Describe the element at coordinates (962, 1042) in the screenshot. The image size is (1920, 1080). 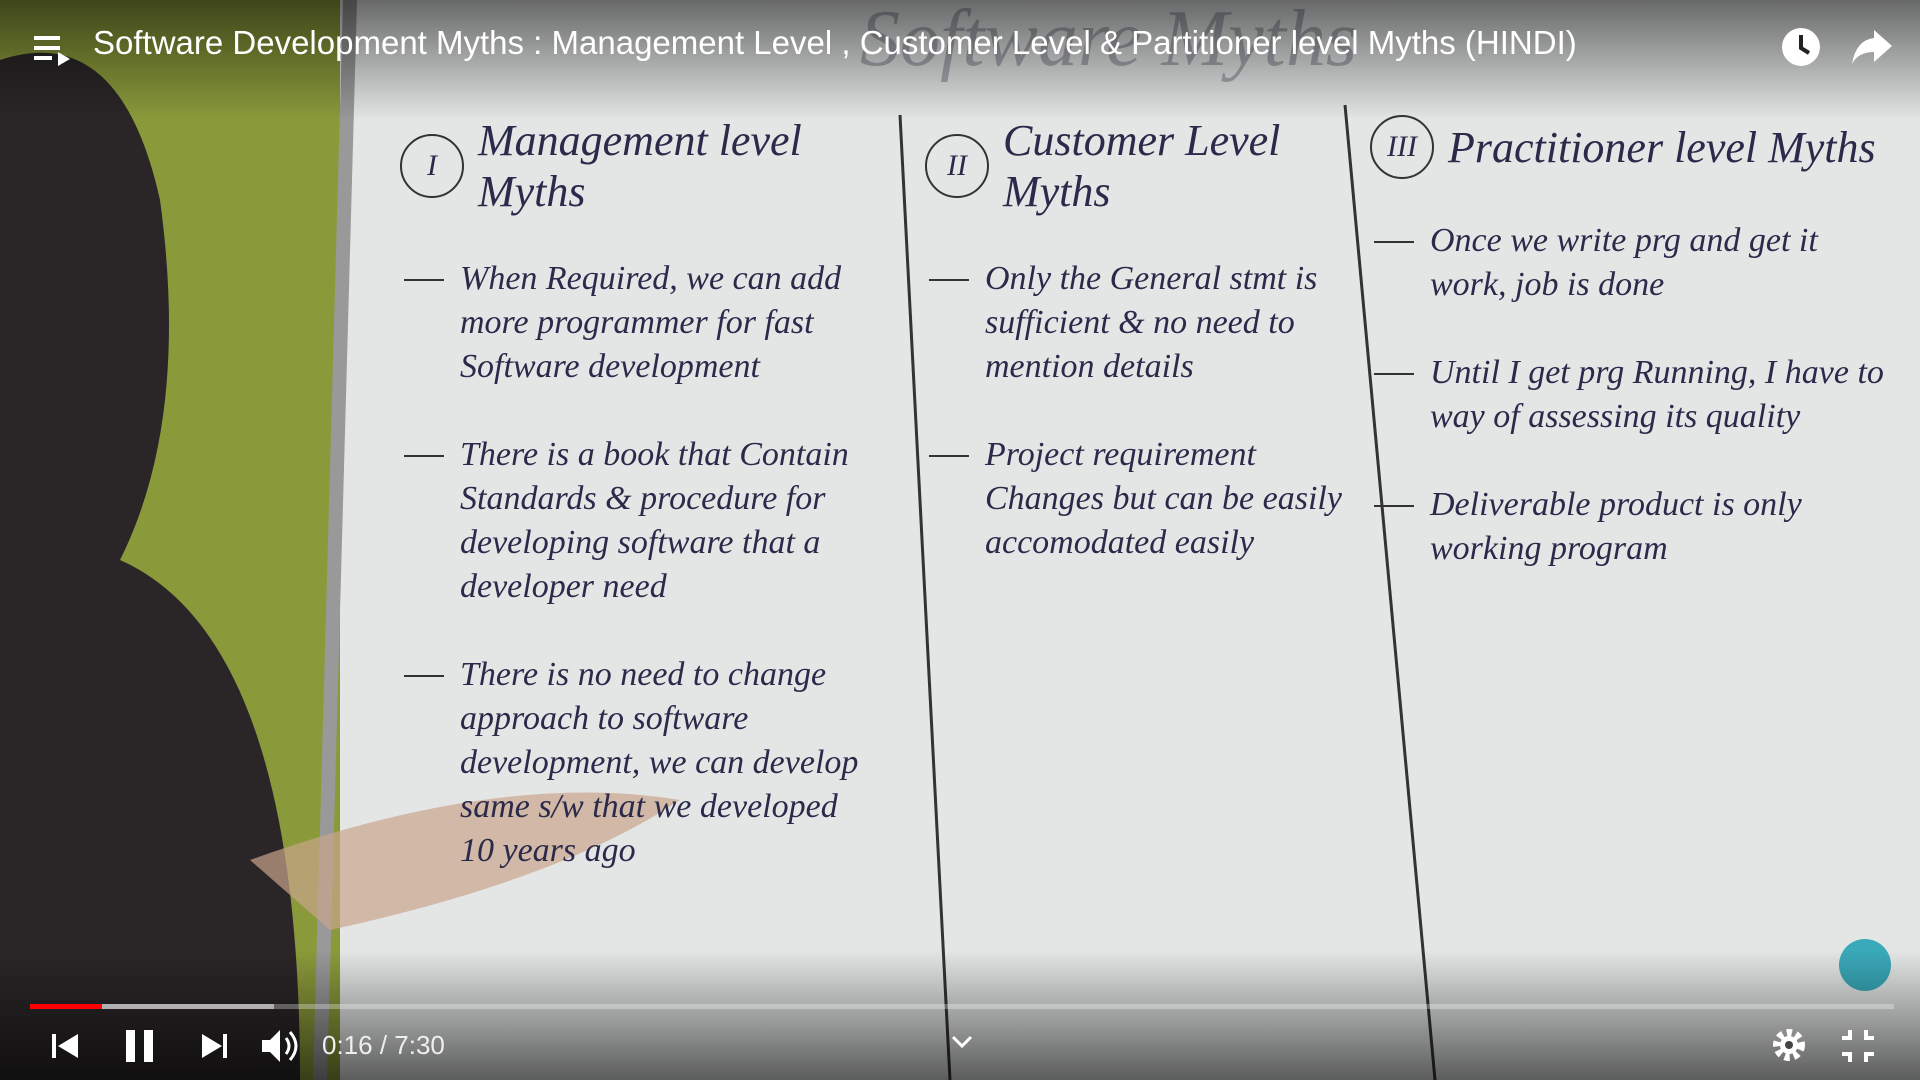
I see `chevron` at that location.